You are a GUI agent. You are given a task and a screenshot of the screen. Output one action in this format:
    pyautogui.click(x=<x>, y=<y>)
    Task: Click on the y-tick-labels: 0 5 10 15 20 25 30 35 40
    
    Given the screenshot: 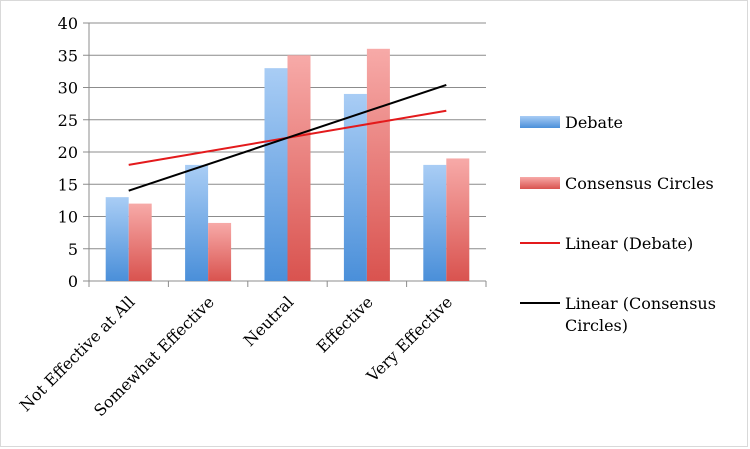 What is the action you would take?
    pyautogui.click(x=68, y=152)
    